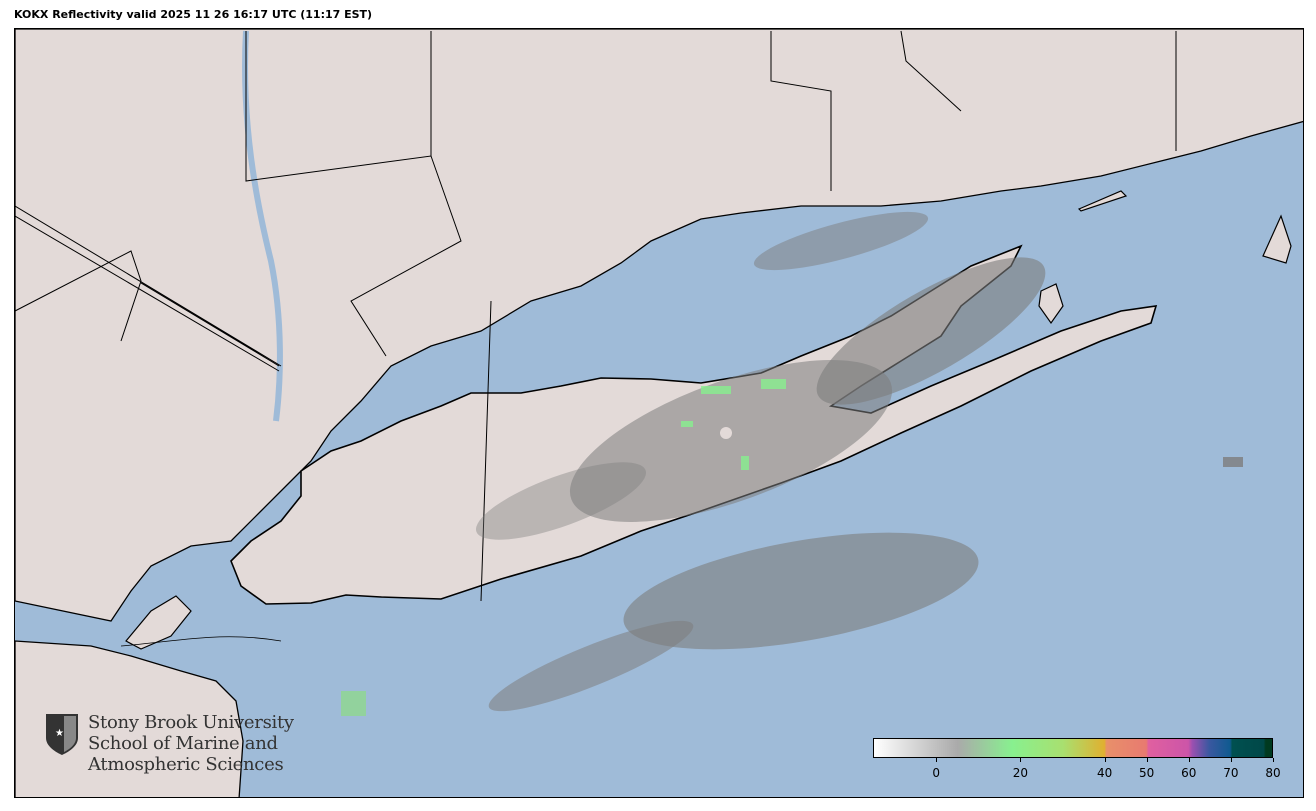  Describe the element at coordinates (1102, 201) in the screenshot. I see `land-fishers-island` at that location.